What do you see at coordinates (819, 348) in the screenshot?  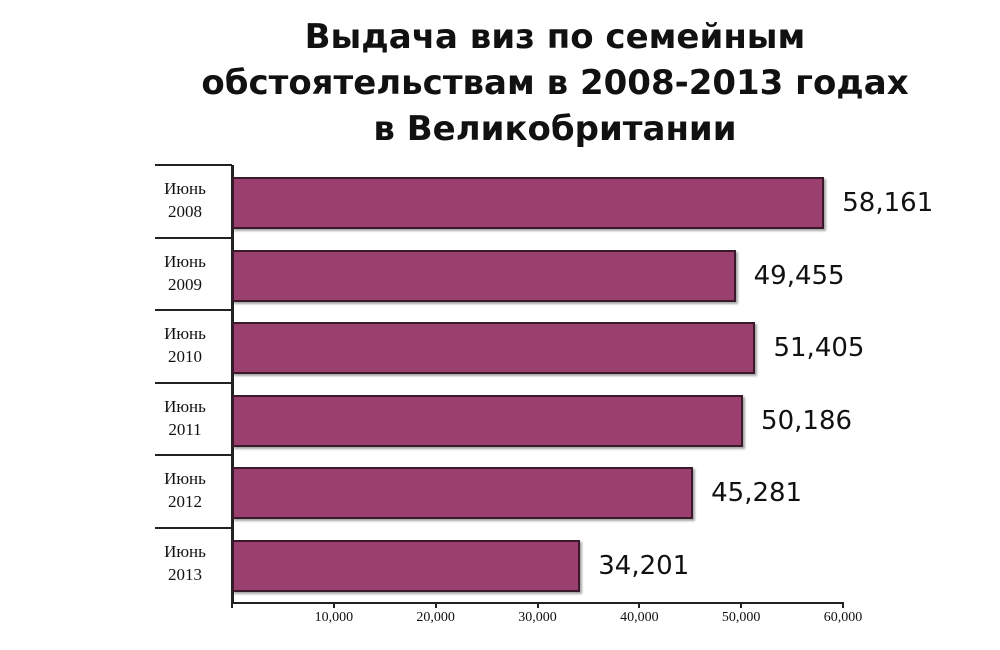 I see `value-label: 51,405` at bounding box center [819, 348].